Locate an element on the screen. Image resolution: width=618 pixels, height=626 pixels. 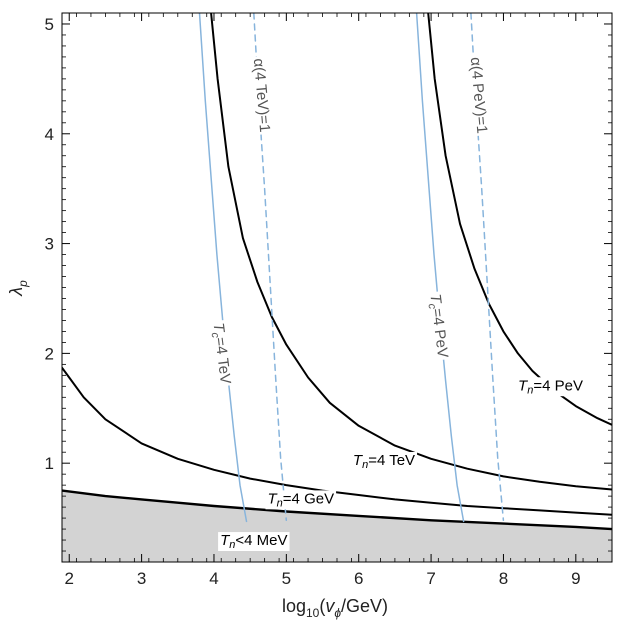
x-tick-label: 4 is located at coordinates (213, 578).